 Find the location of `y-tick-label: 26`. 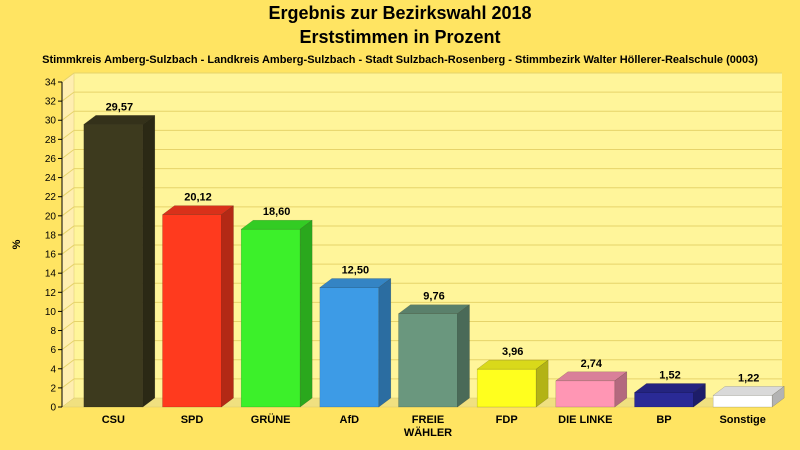

y-tick-label: 26 is located at coordinates (51, 159).